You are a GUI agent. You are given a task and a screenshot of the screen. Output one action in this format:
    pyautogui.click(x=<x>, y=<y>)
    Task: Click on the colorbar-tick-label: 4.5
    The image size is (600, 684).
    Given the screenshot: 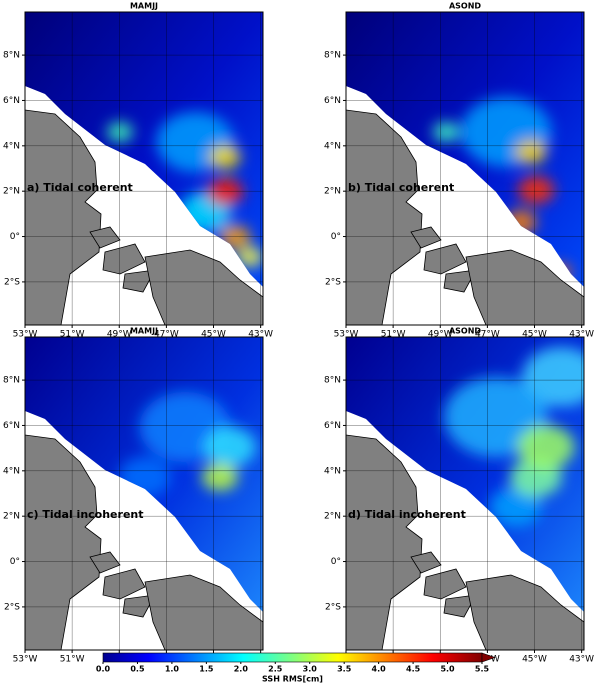 What is the action you would take?
    pyautogui.click(x=413, y=669)
    